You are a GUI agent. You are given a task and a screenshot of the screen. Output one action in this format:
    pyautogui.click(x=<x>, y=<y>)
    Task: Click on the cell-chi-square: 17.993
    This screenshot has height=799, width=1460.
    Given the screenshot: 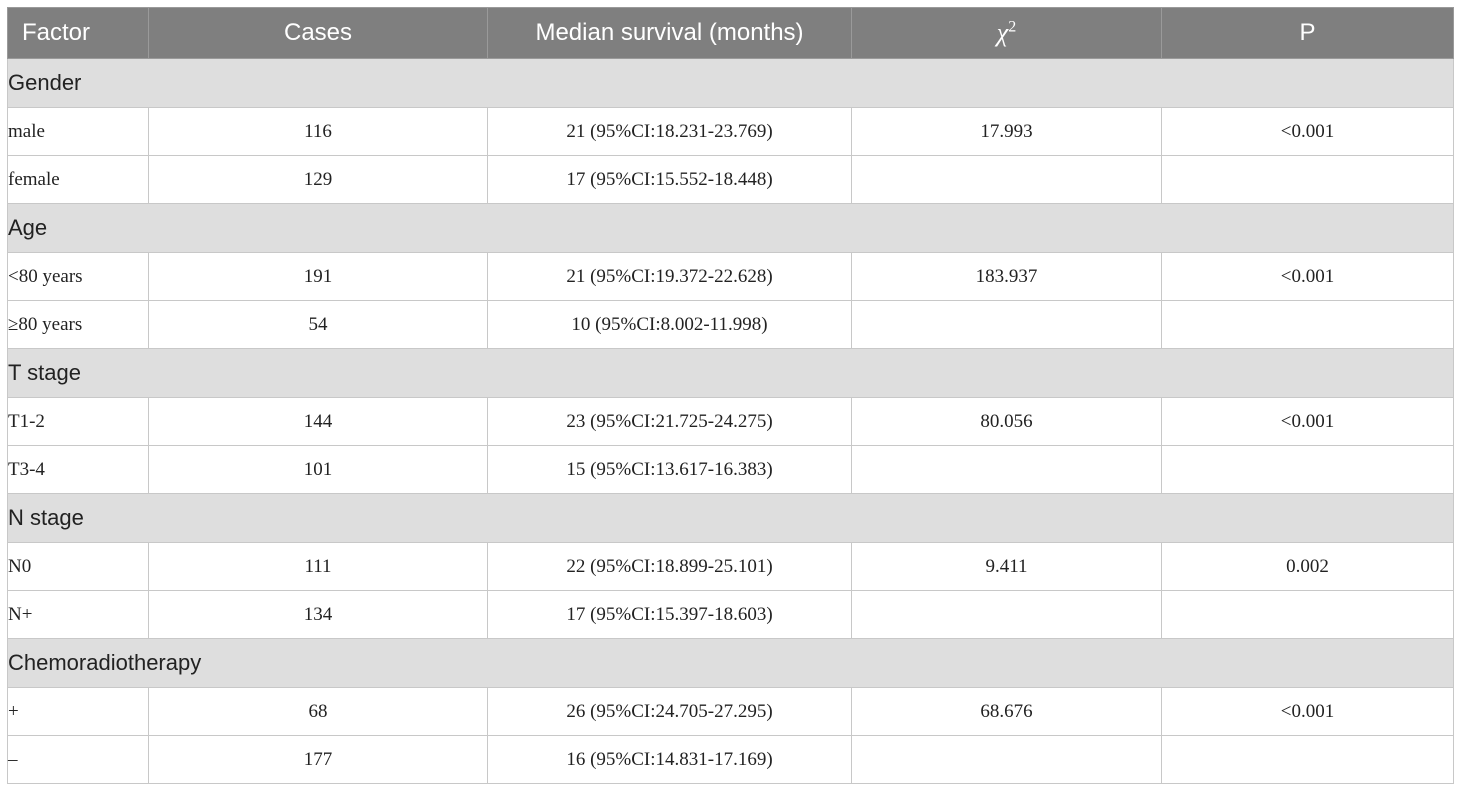 What is the action you would take?
    pyautogui.click(x=1006, y=131)
    